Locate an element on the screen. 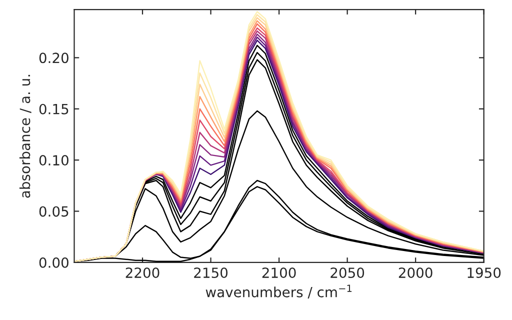 Image resolution: width=512 pixels, height=320 pixels. x-tick-label: 1950 is located at coordinates (484, 273).